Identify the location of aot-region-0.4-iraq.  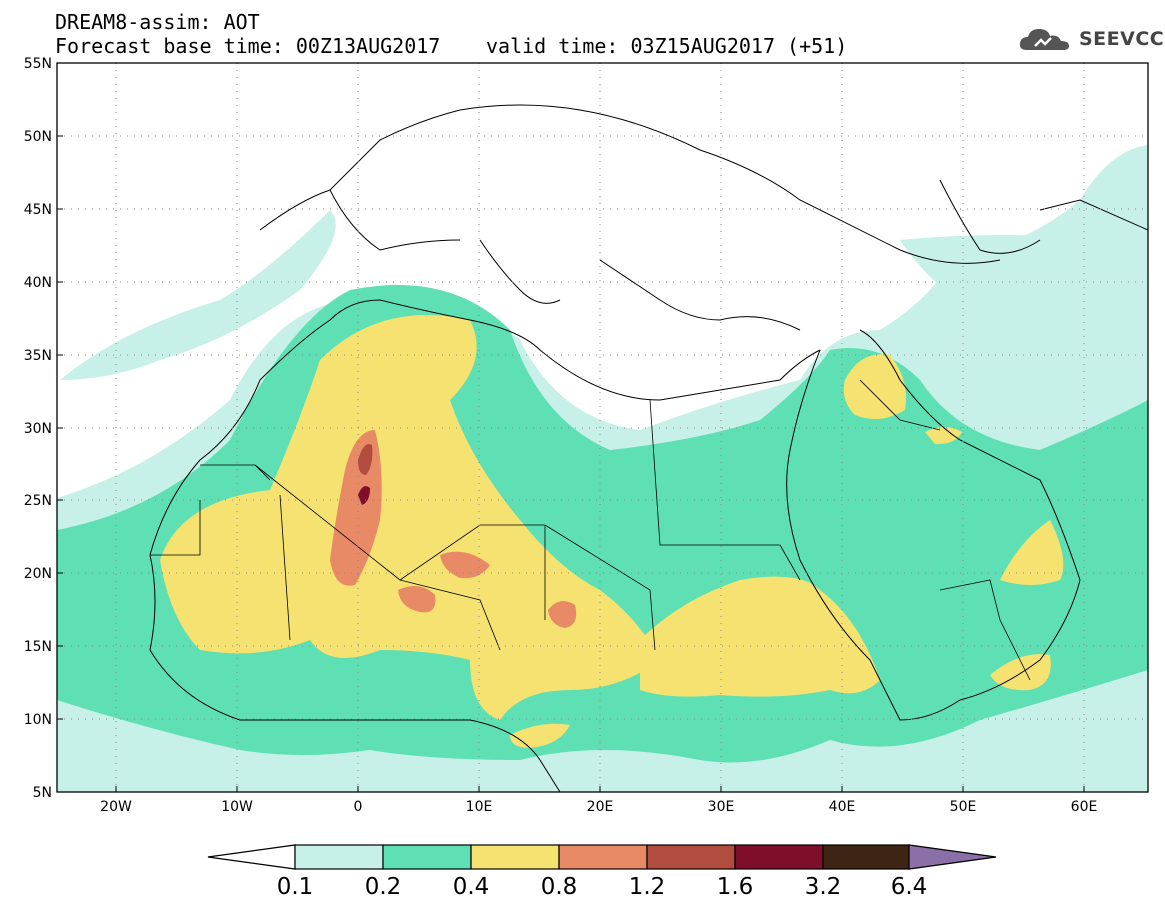
(874, 386).